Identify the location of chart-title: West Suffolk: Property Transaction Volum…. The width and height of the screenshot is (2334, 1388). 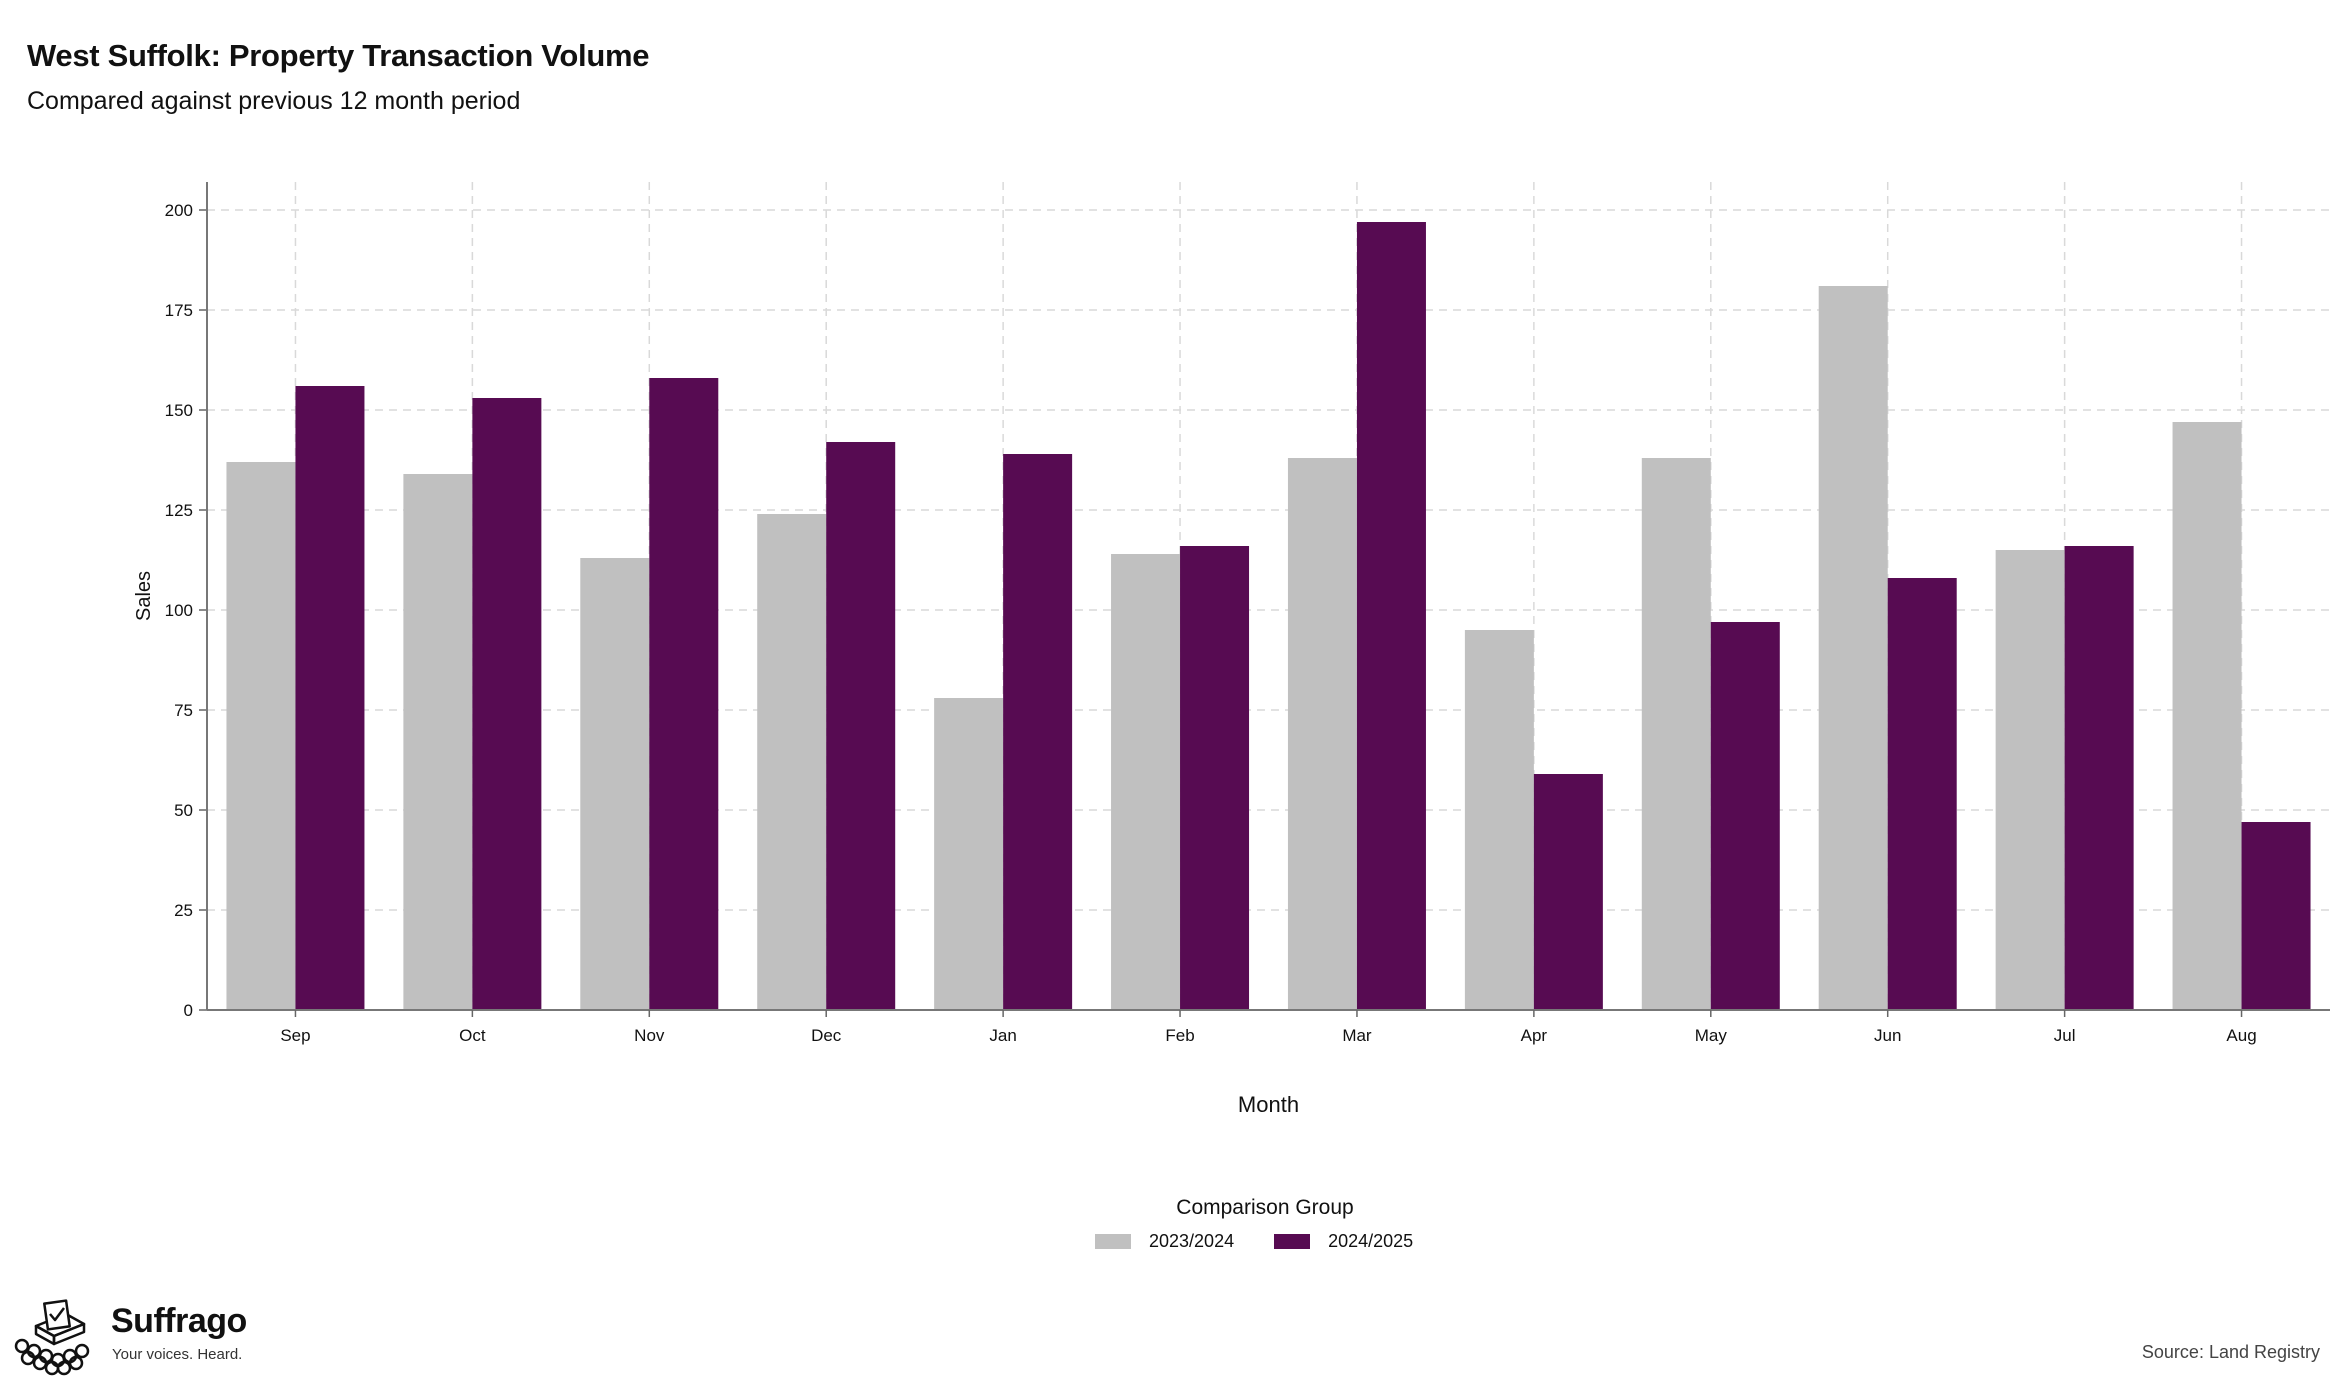
(338, 55).